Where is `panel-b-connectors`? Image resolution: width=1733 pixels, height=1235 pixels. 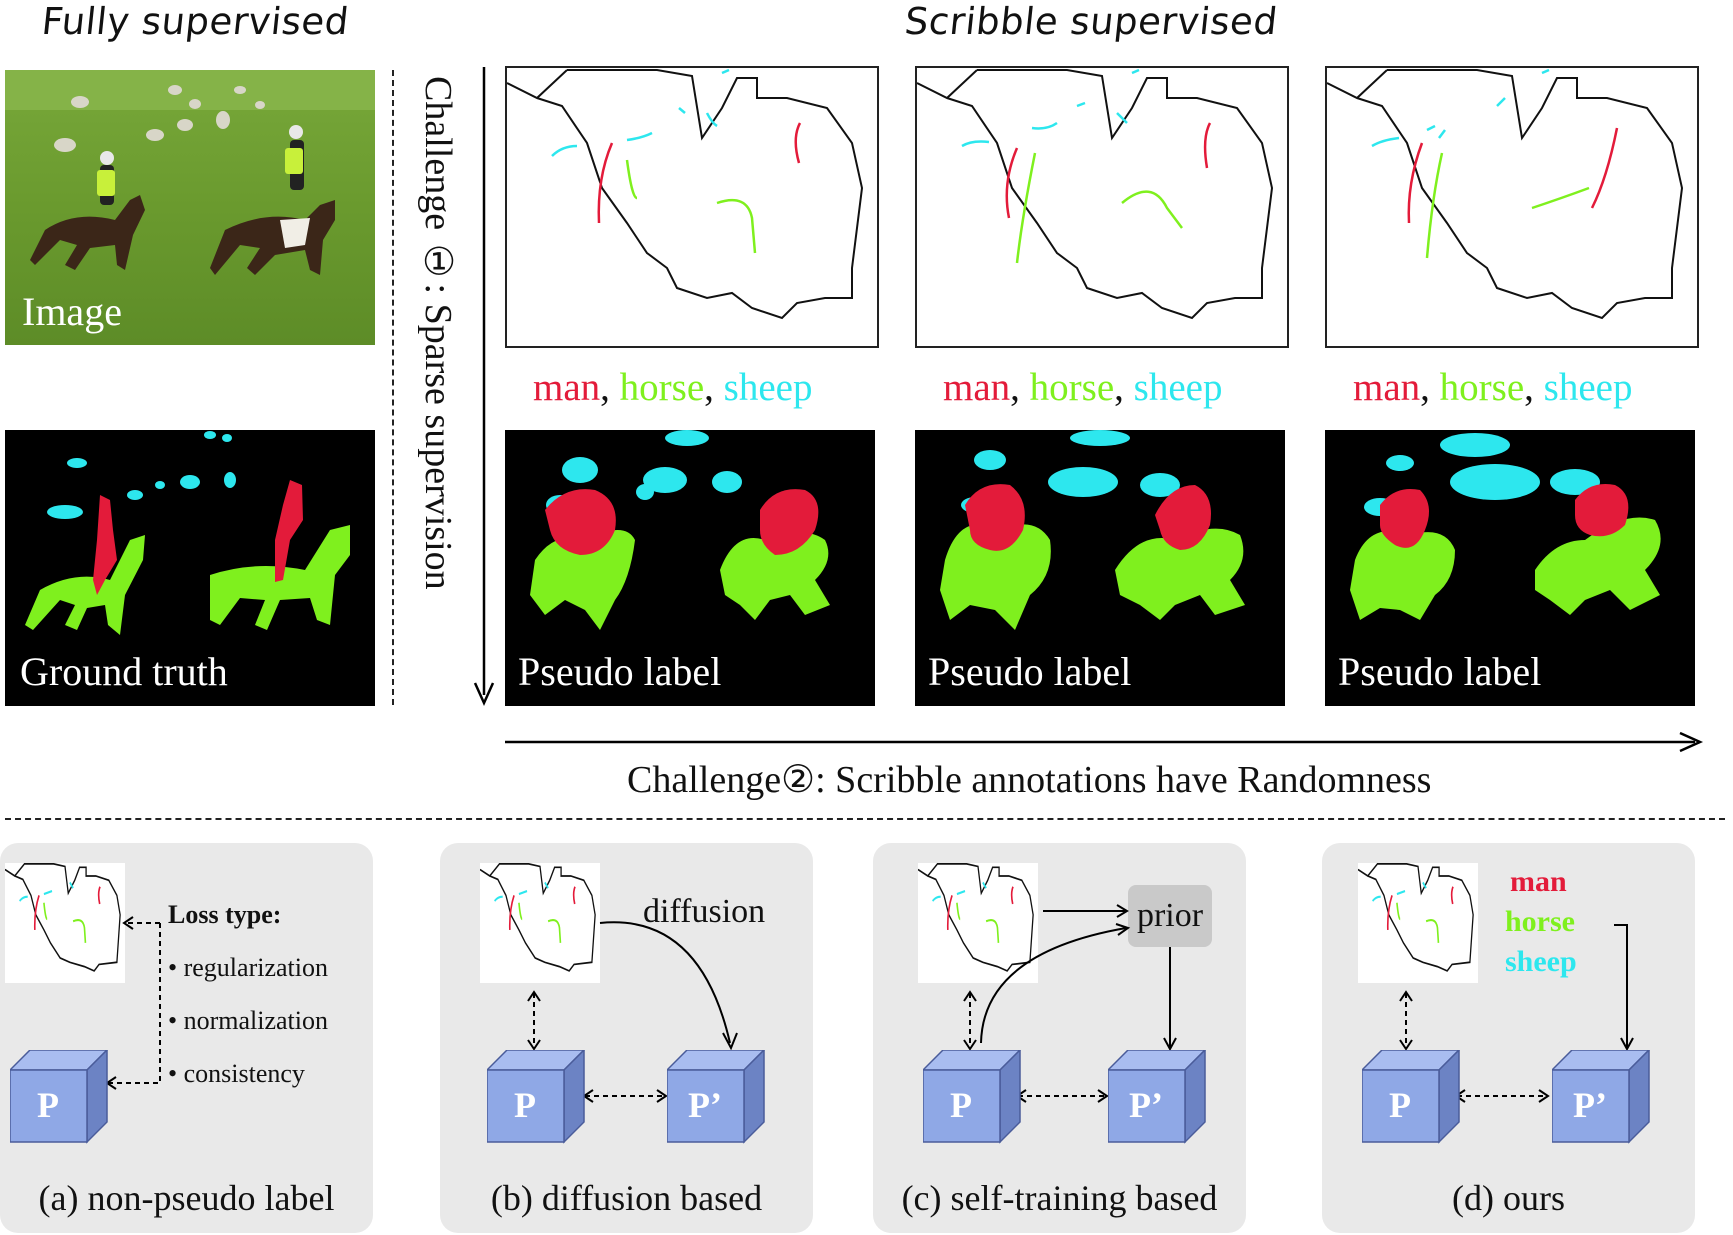 panel-b-connectors is located at coordinates (632, 1012).